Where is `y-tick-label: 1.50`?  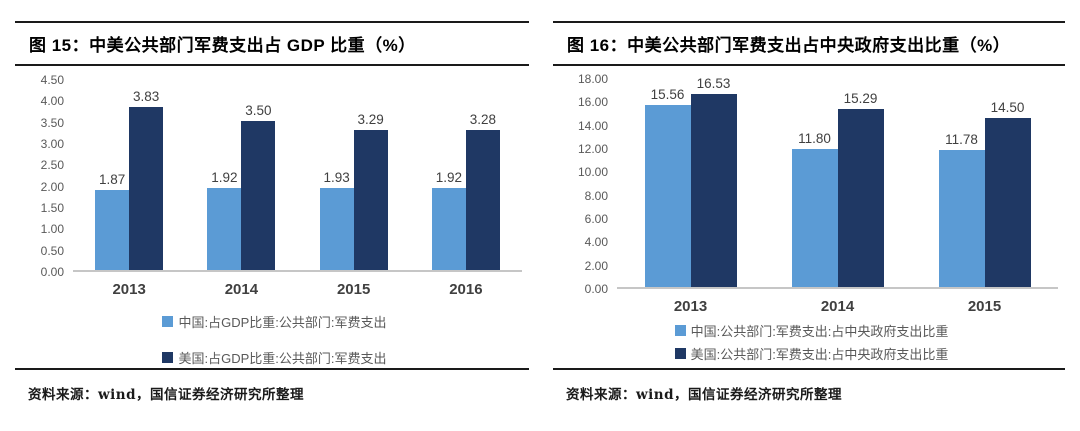 y-tick-label: 1.50 is located at coordinates (52, 208).